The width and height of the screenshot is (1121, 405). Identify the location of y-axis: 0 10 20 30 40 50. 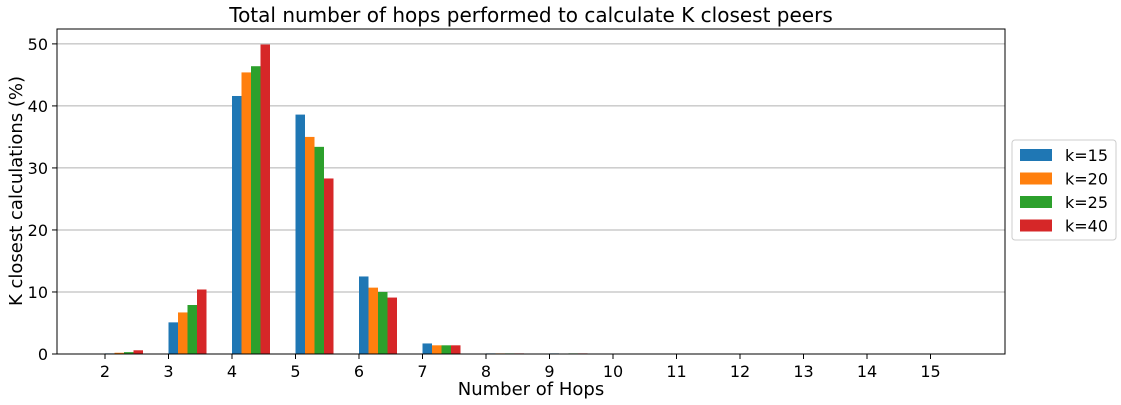
(42, 199).